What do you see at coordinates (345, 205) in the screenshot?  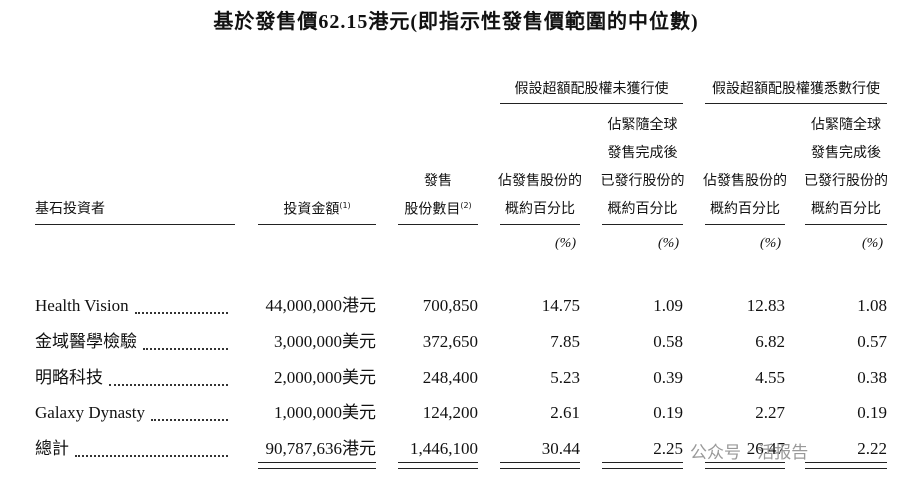 I see `footnote-ref: (1)` at bounding box center [345, 205].